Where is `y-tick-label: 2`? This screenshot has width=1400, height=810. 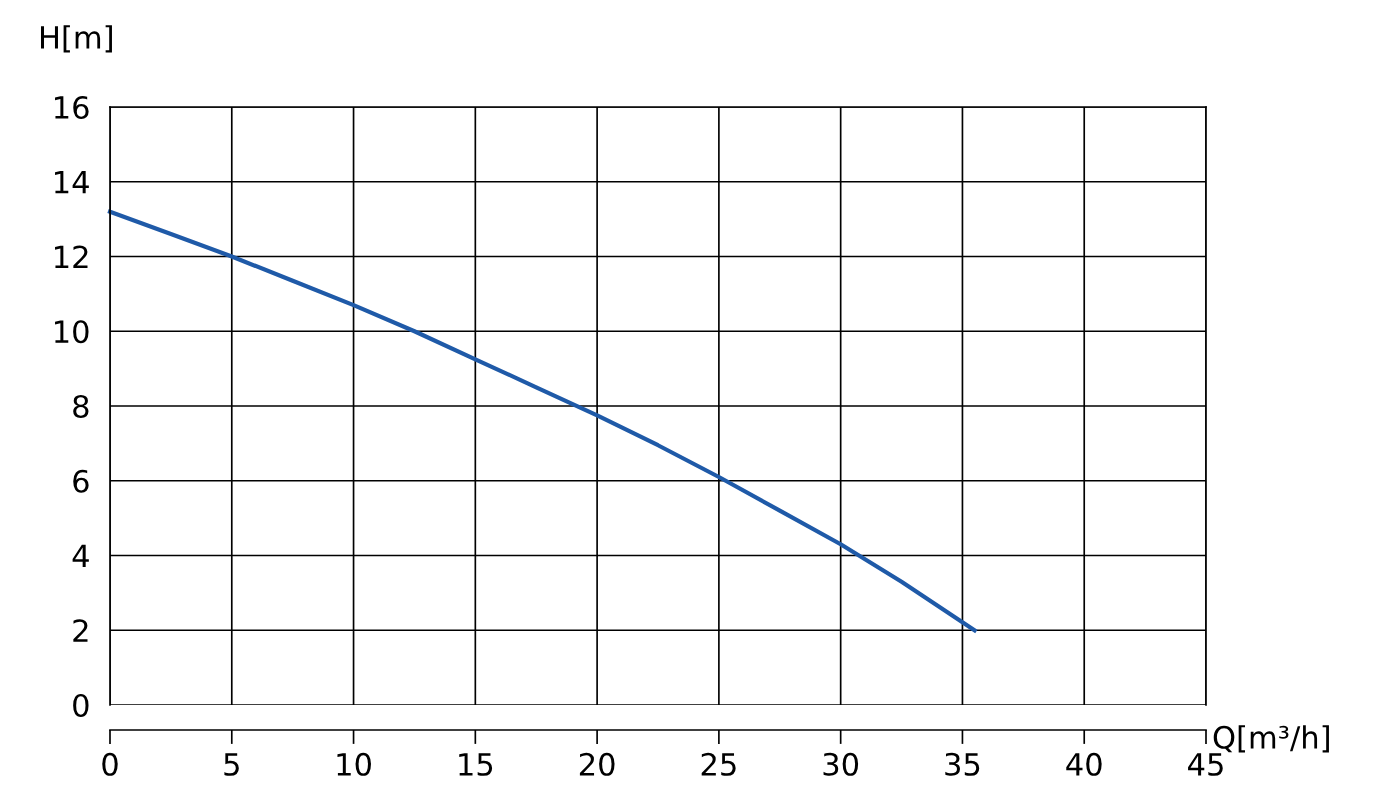 y-tick-label: 2 is located at coordinates (80, 630).